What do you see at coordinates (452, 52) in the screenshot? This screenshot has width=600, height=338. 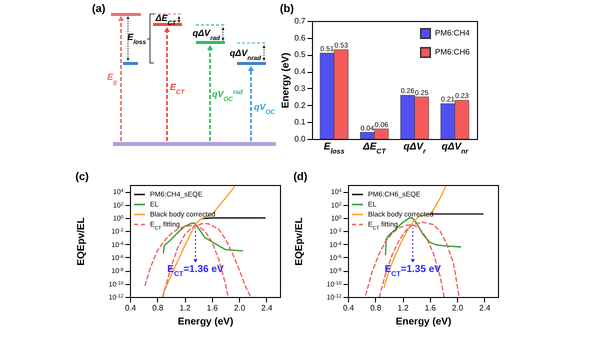 I see `legend-label: PM6:CH6` at bounding box center [452, 52].